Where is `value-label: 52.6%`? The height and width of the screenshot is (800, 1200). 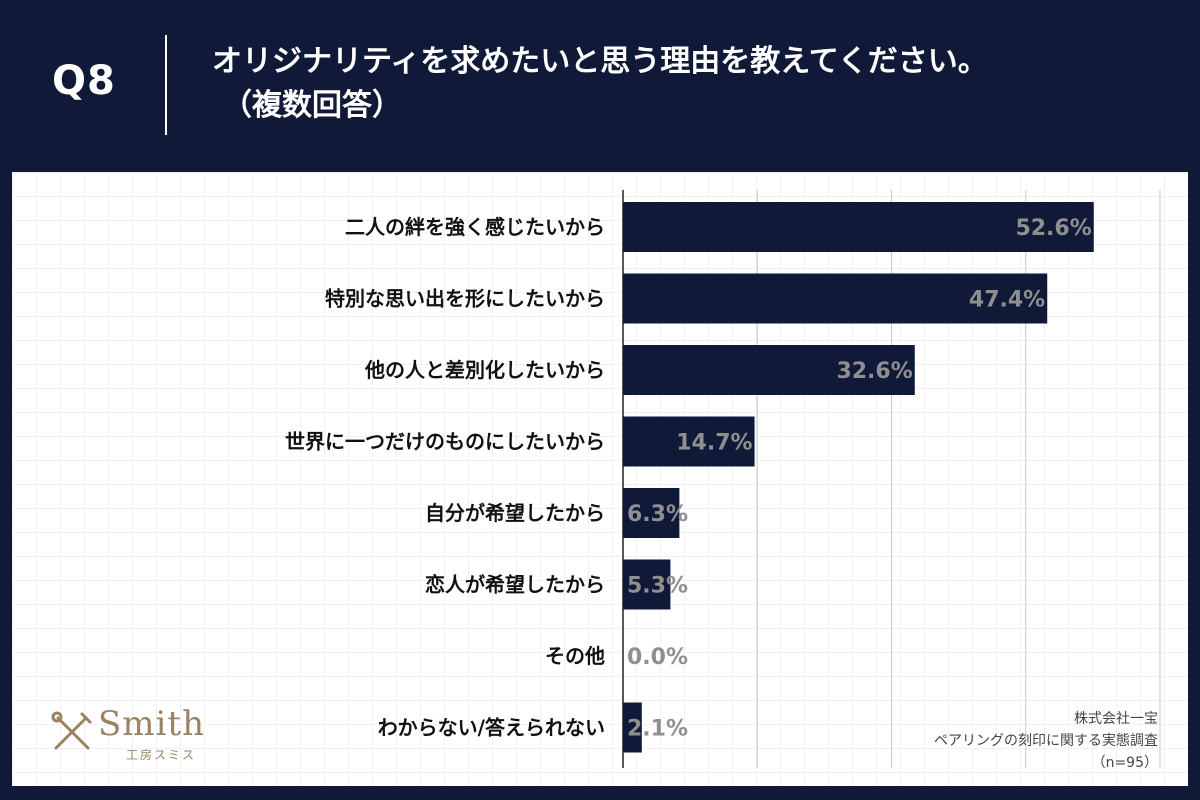 value-label: 52.6% is located at coordinates (1053, 228).